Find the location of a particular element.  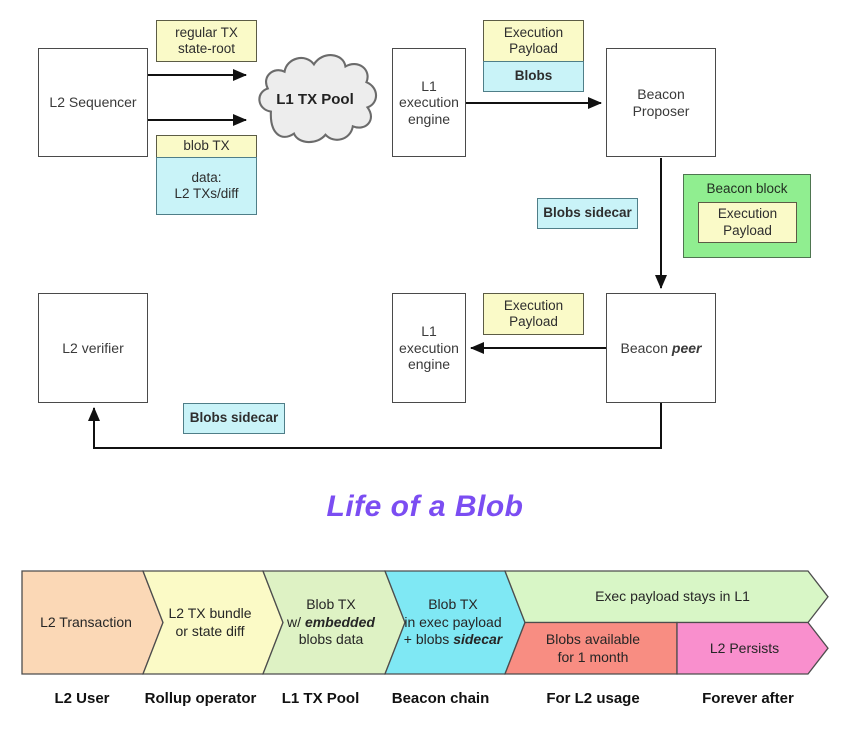

strip-seg-l2-persists is located at coordinates (752, 648).